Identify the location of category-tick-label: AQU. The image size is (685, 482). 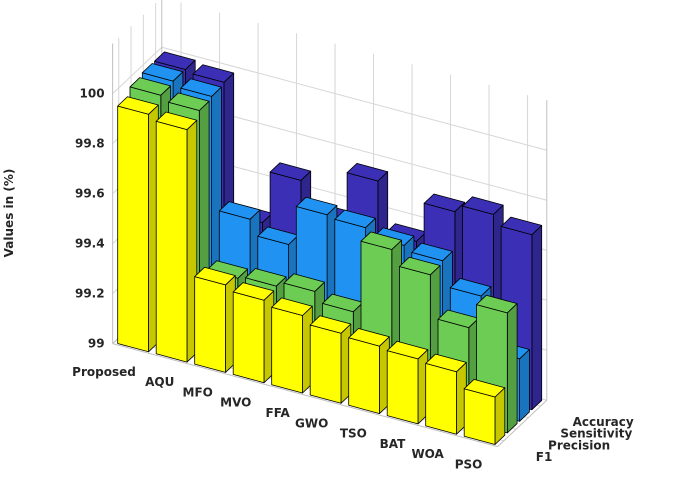
(159, 382).